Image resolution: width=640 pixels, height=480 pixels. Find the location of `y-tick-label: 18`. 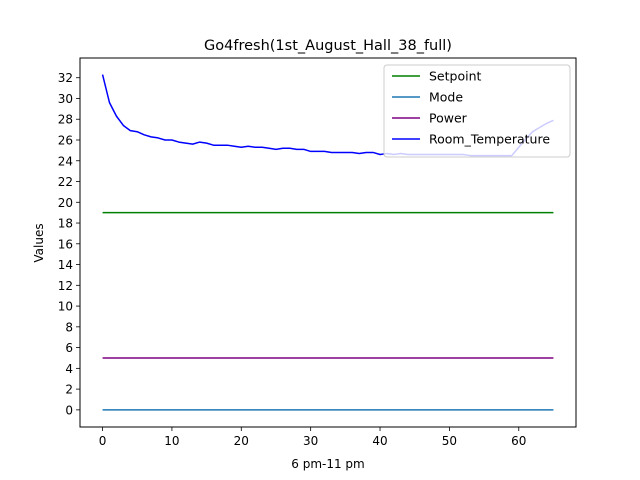

y-tick-label: 18 is located at coordinates (65, 224).